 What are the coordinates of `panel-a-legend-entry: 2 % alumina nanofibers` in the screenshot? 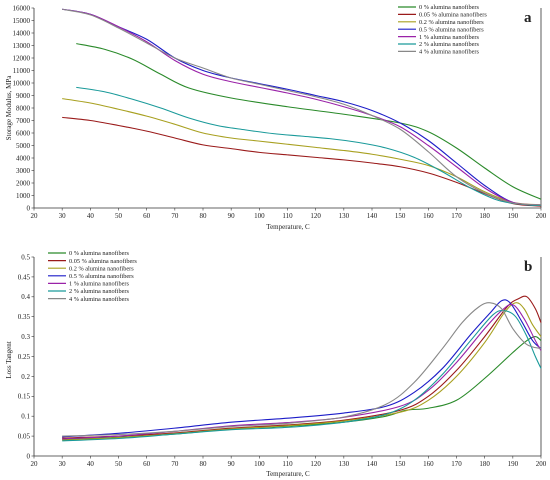 It's located at (449, 44).